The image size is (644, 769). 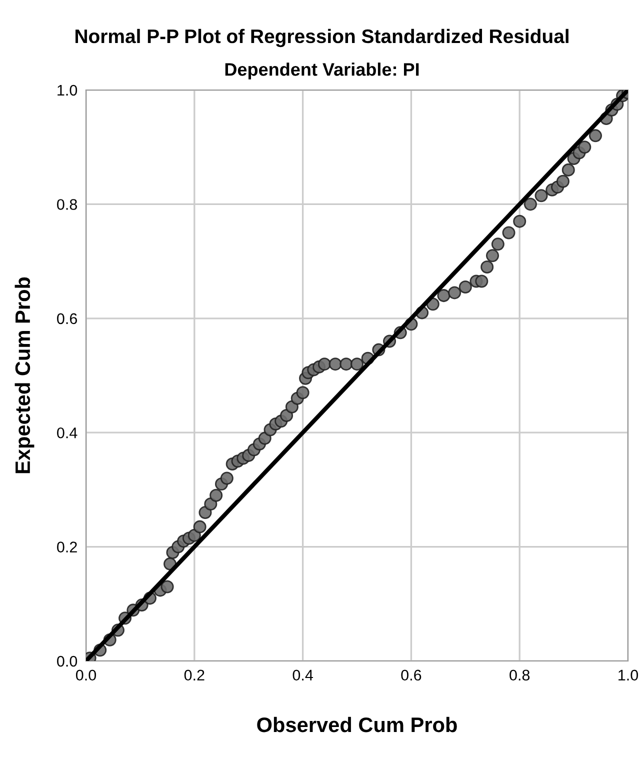 What do you see at coordinates (24, 375) in the screenshot?
I see `y-axis-title: Expected Cum Prob` at bounding box center [24, 375].